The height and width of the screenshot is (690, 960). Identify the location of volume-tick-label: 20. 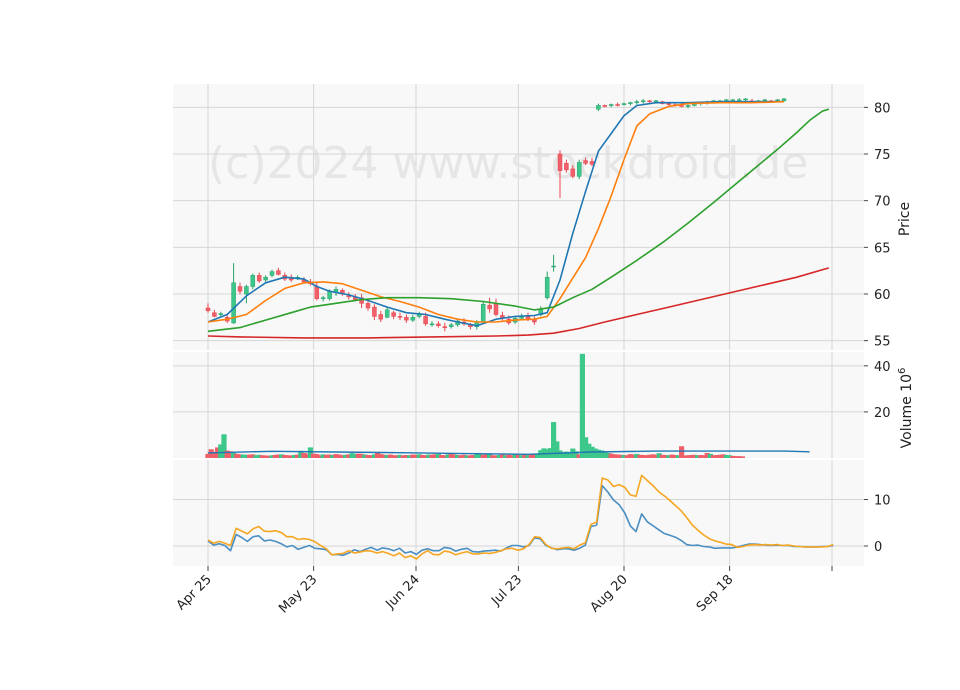
(882, 413).